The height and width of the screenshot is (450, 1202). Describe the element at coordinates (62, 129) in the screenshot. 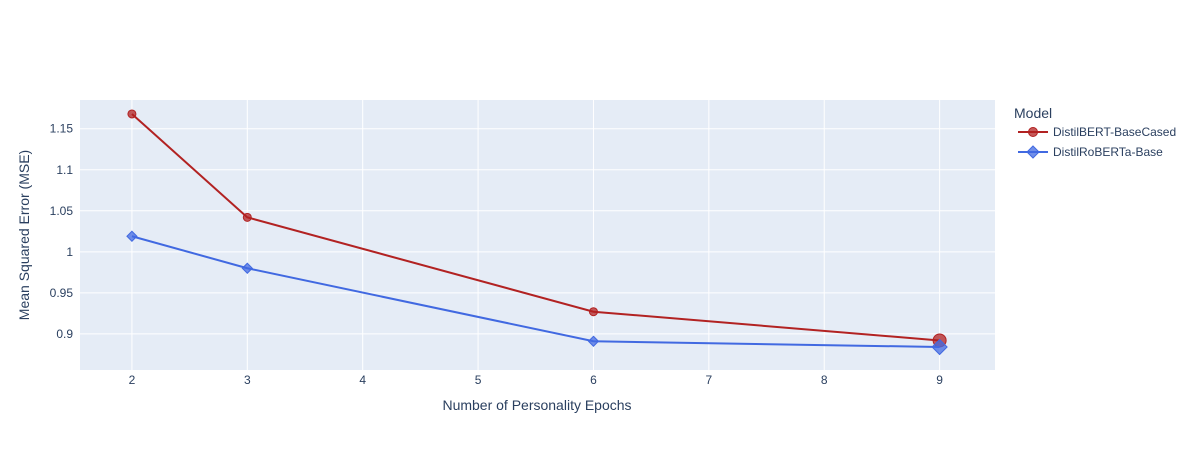

I see `y-tick-label: 1.15` at that location.